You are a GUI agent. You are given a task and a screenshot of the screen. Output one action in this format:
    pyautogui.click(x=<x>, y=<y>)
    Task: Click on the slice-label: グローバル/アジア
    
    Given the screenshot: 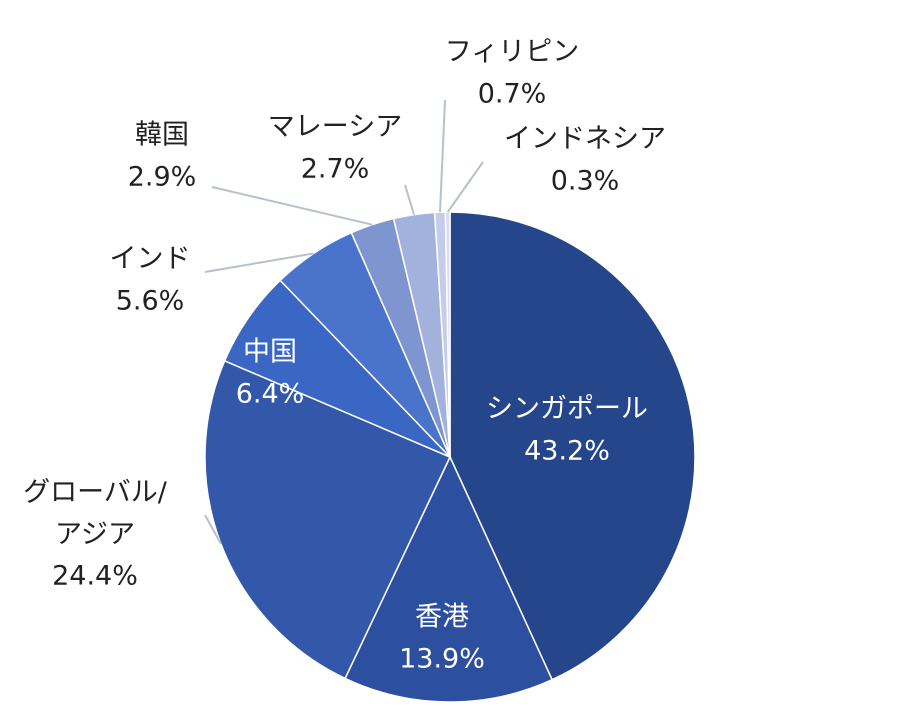 What is the action you would take?
    pyautogui.click(x=95, y=513)
    